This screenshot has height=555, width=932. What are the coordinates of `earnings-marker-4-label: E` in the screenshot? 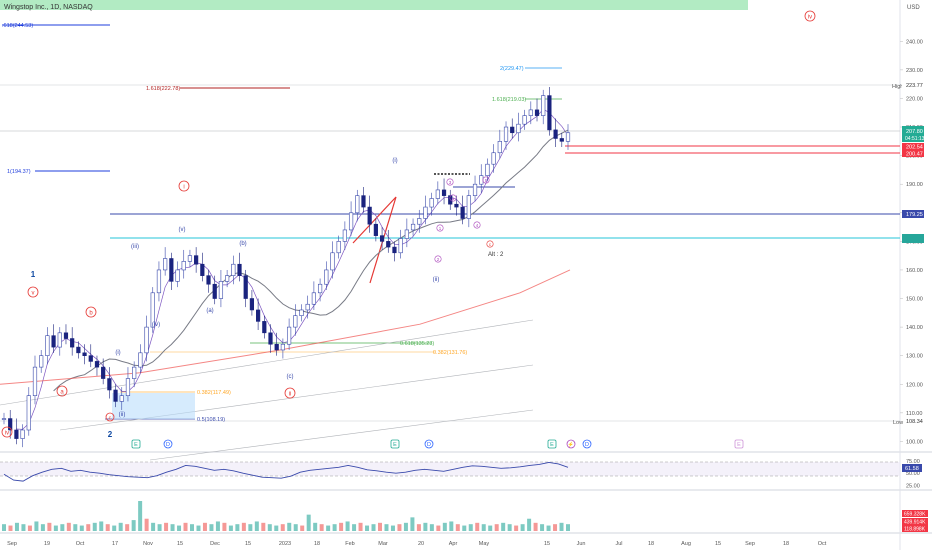 It's located at (739, 445).